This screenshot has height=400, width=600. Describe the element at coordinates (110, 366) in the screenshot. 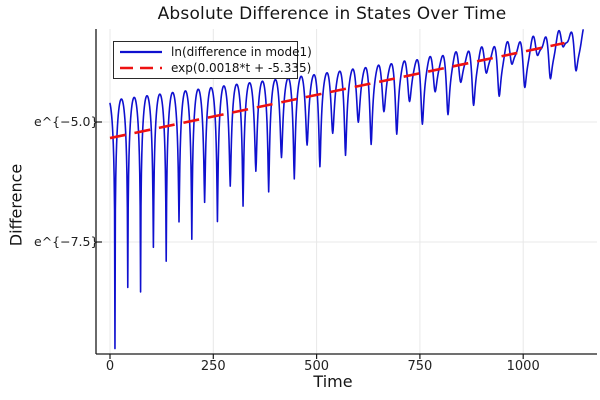

I see `x-tick-label-0: 0` at that location.